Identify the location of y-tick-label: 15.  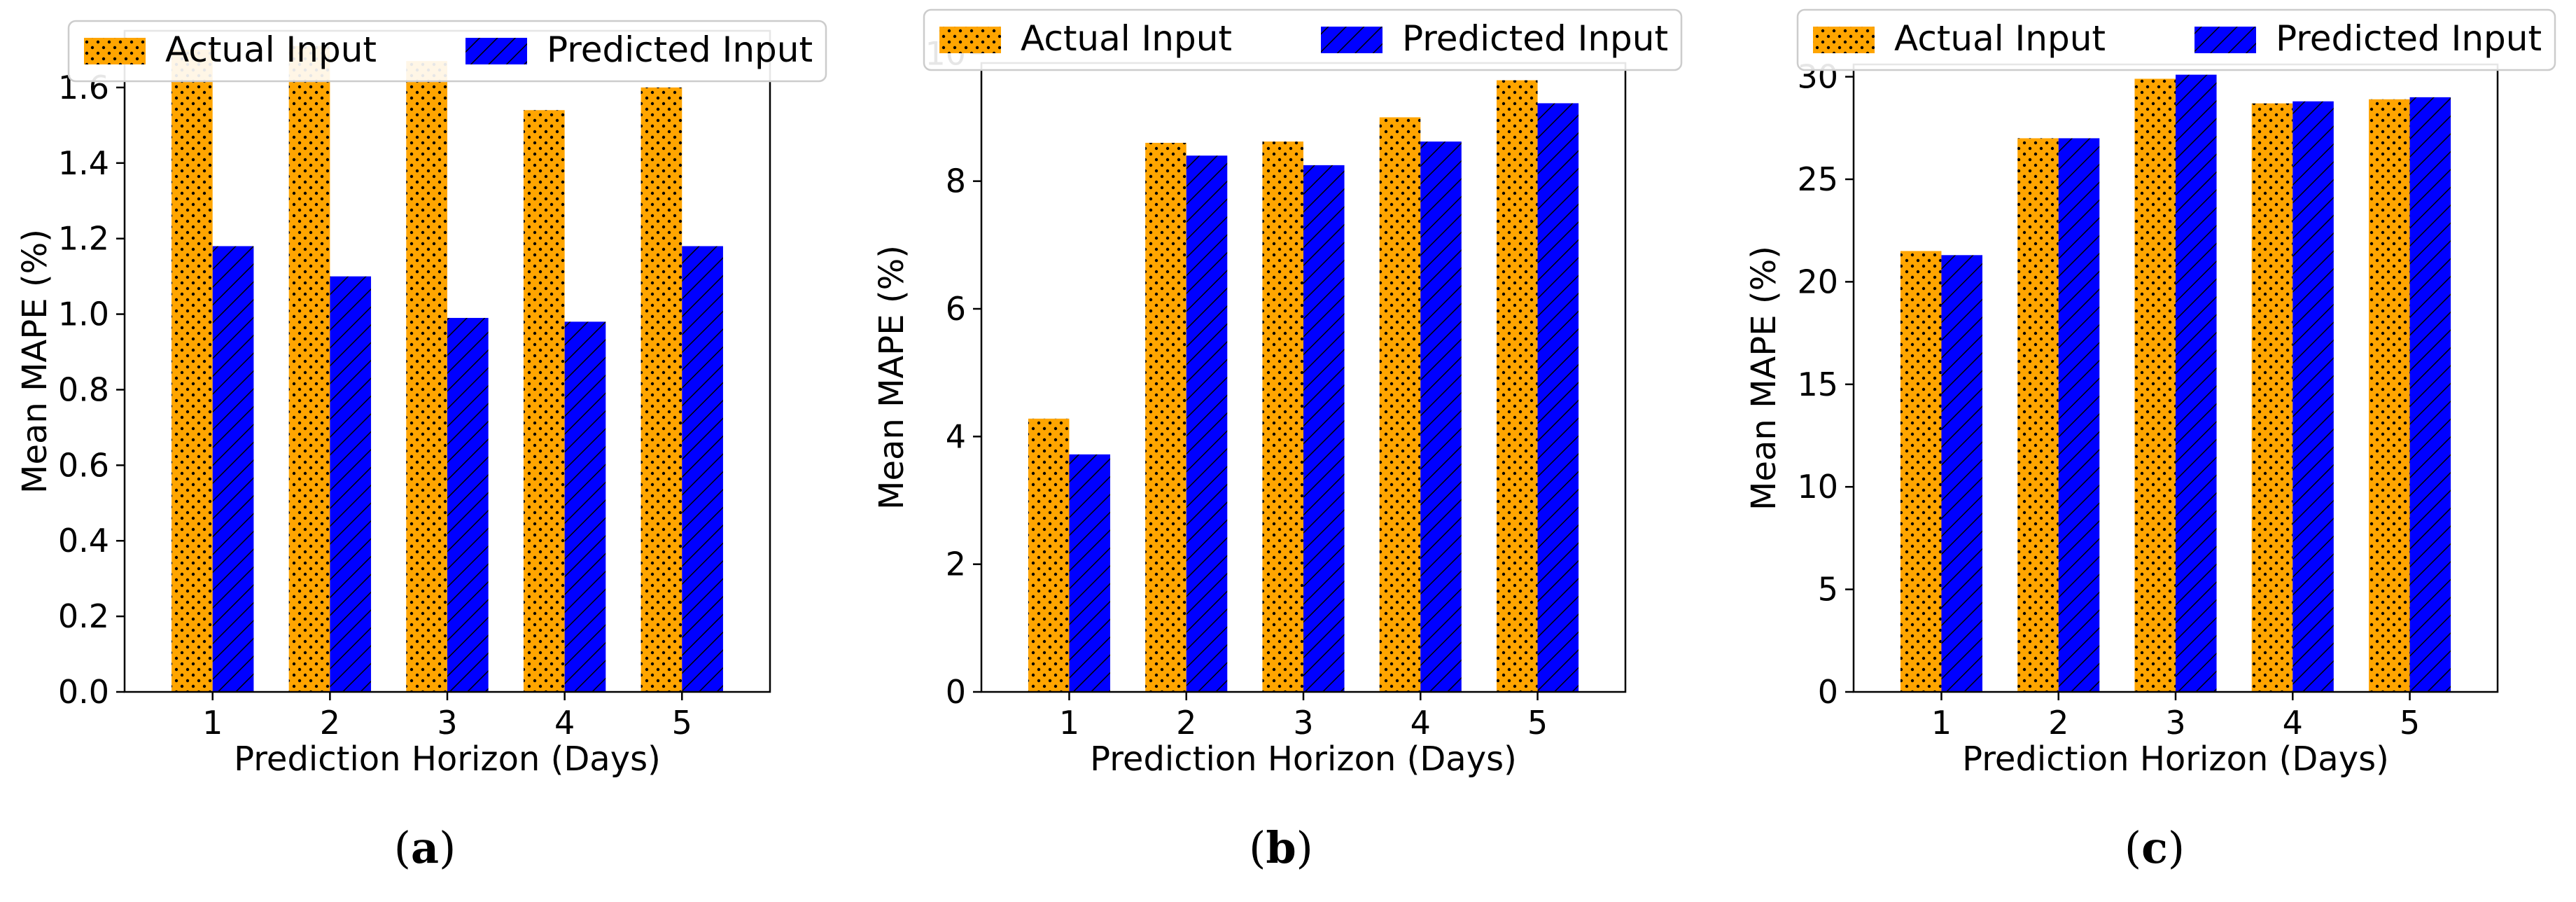
(1817, 384).